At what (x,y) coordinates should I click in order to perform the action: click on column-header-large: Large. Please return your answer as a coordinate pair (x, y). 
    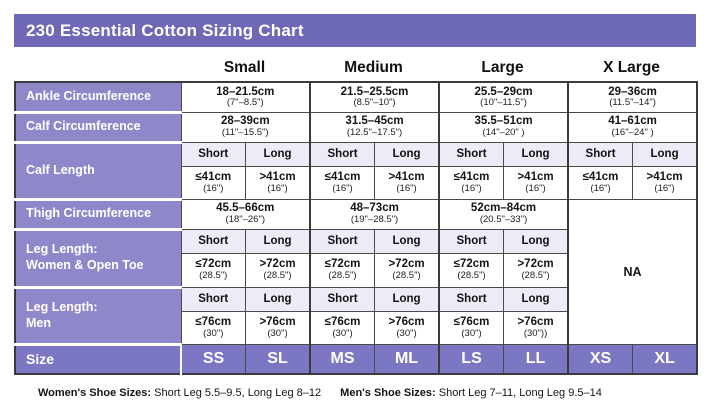
    Looking at the image, I should click on (502, 67).